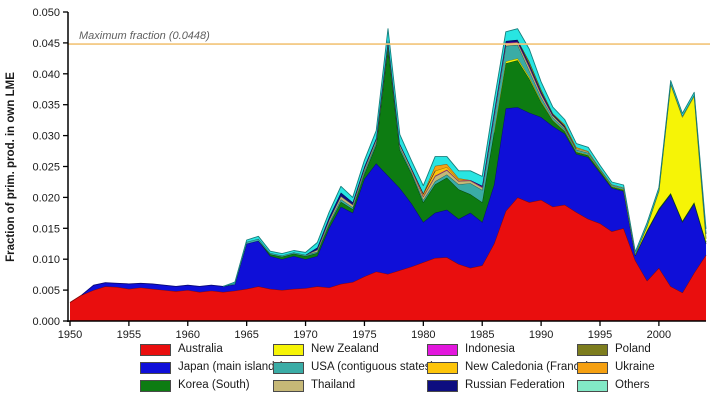  What do you see at coordinates (46, 198) in the screenshot?
I see `y-tick-label: 0.020` at bounding box center [46, 198].